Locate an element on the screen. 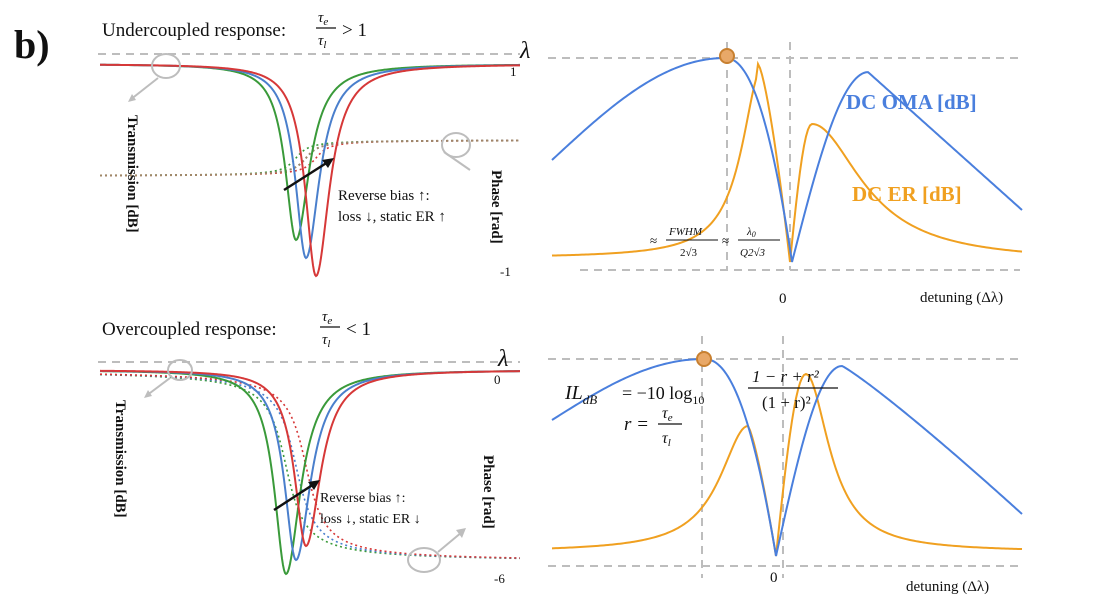 The width and height of the screenshot is (1115, 599). fwhm-numerator: FWHM is located at coordinates (685, 232).